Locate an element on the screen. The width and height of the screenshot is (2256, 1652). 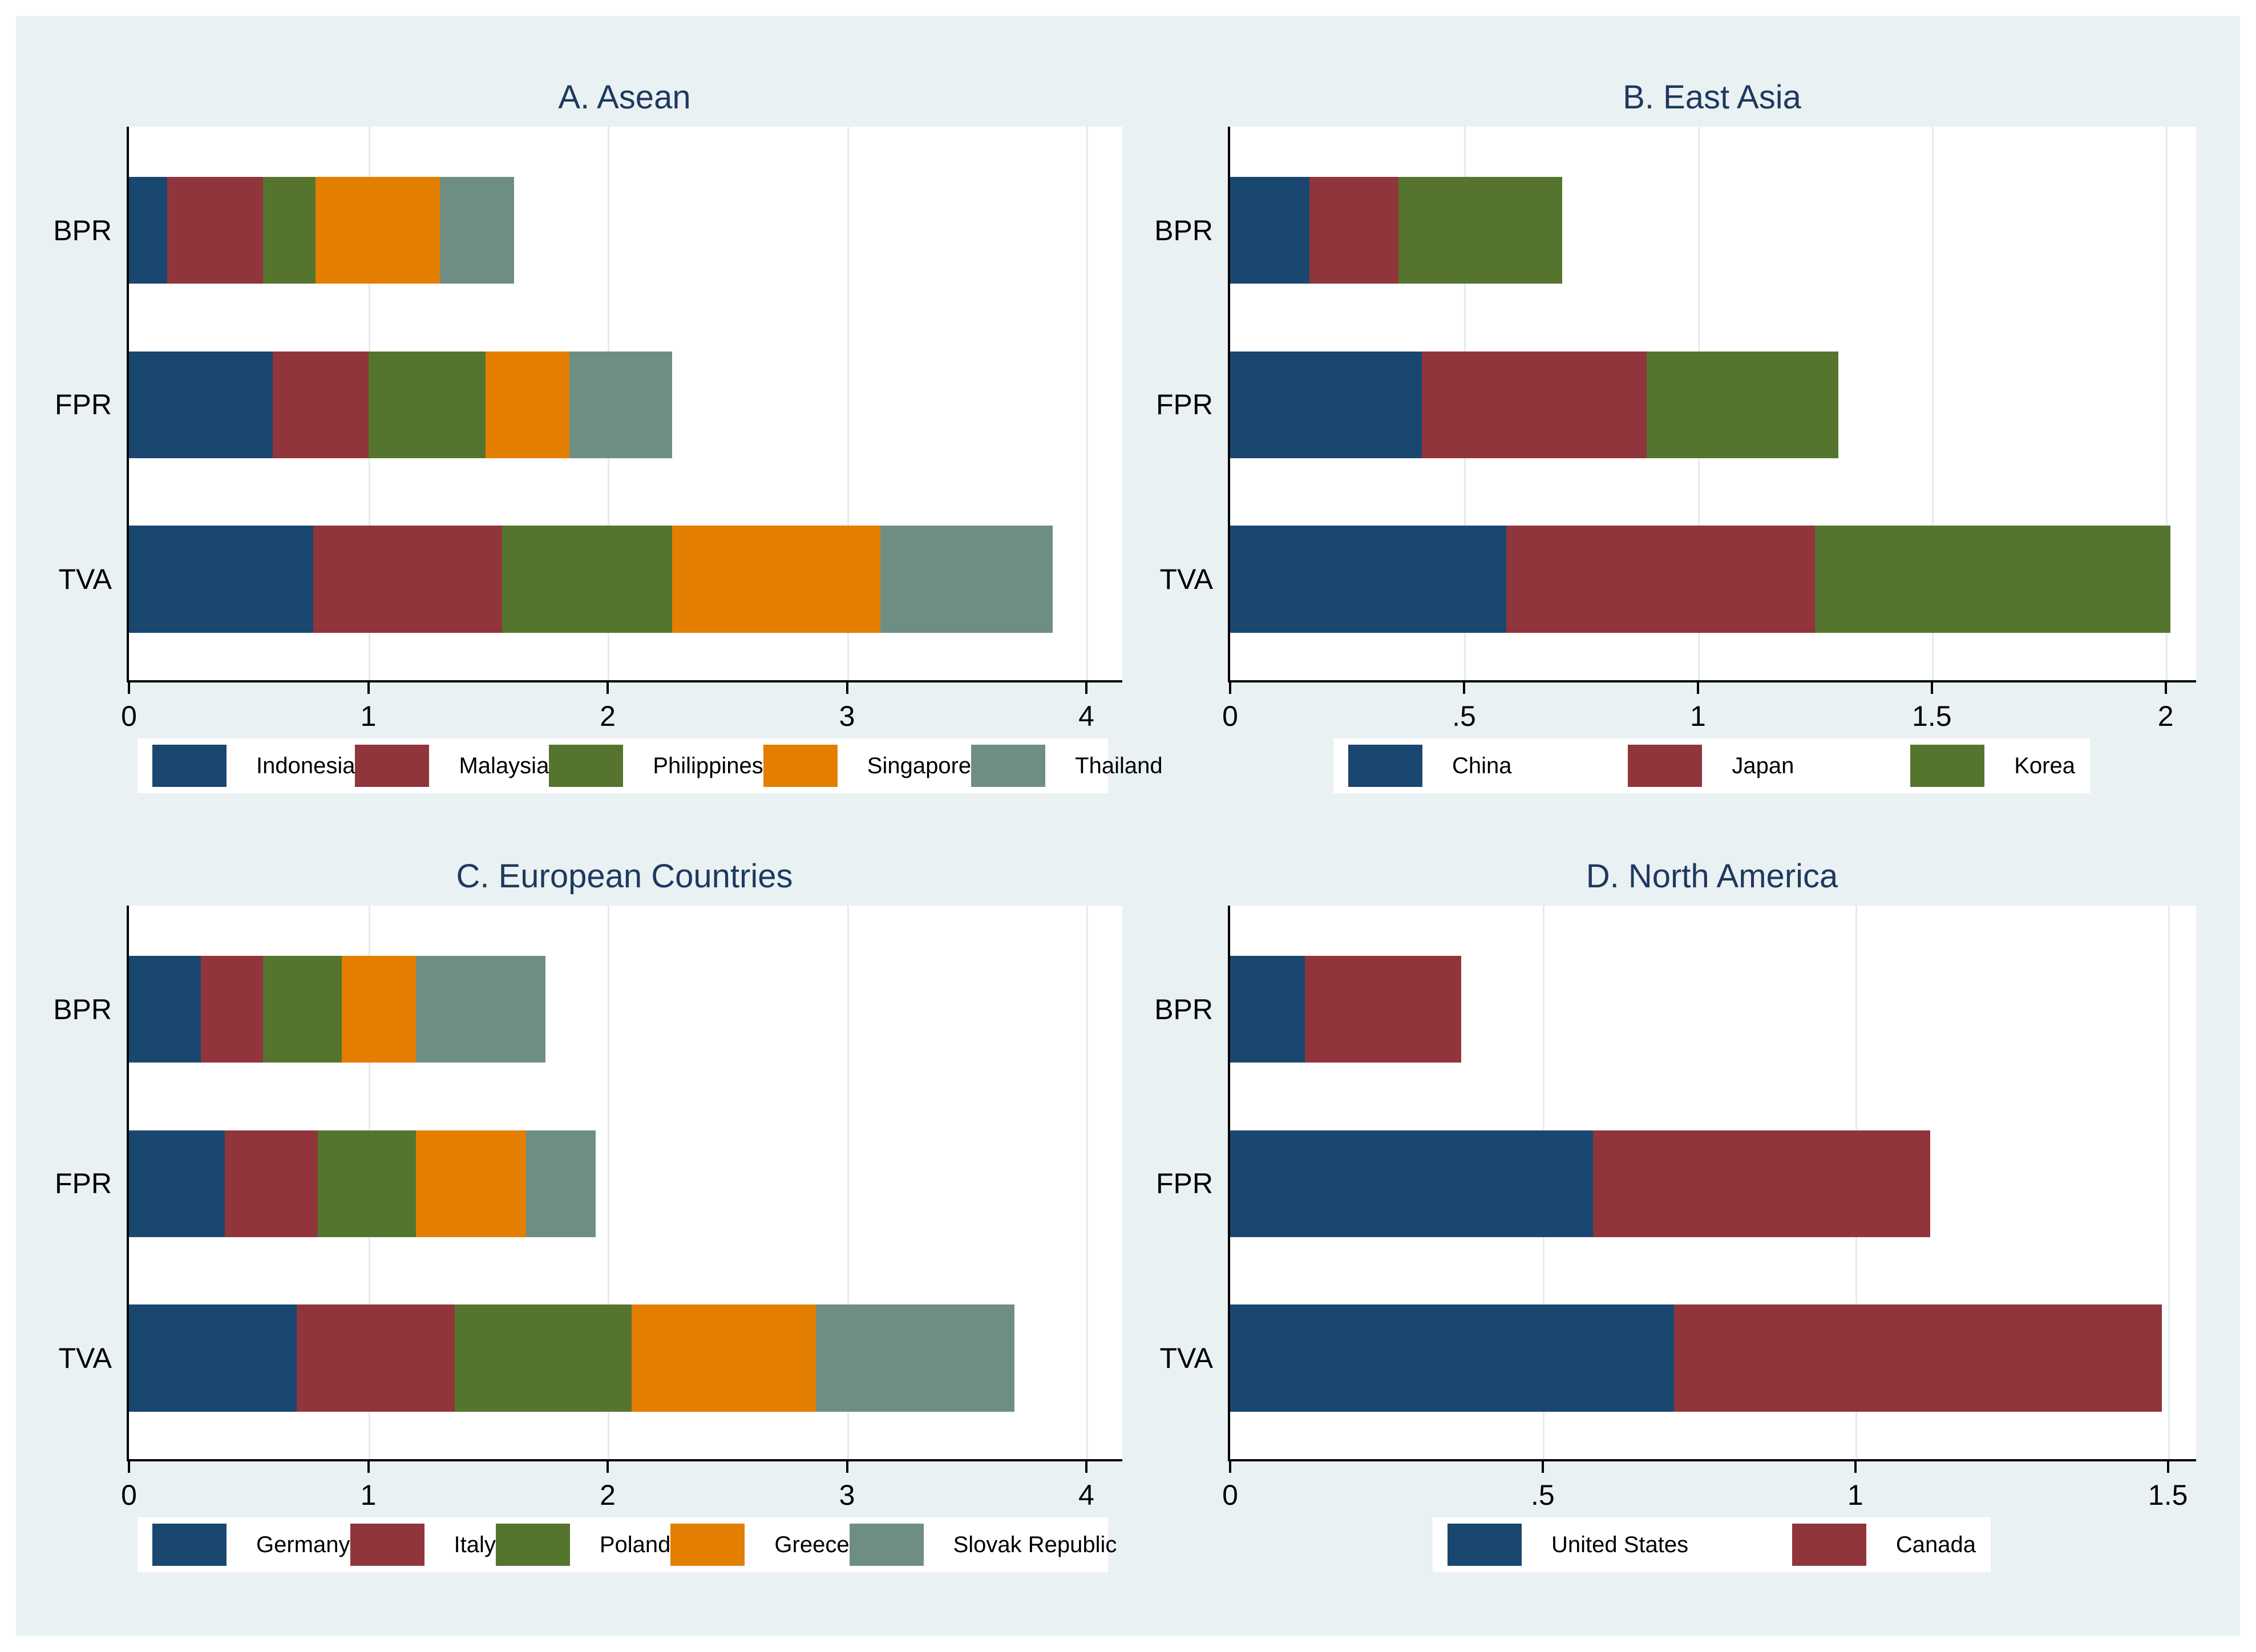
legend-label: Japan is located at coordinates (1763, 765).